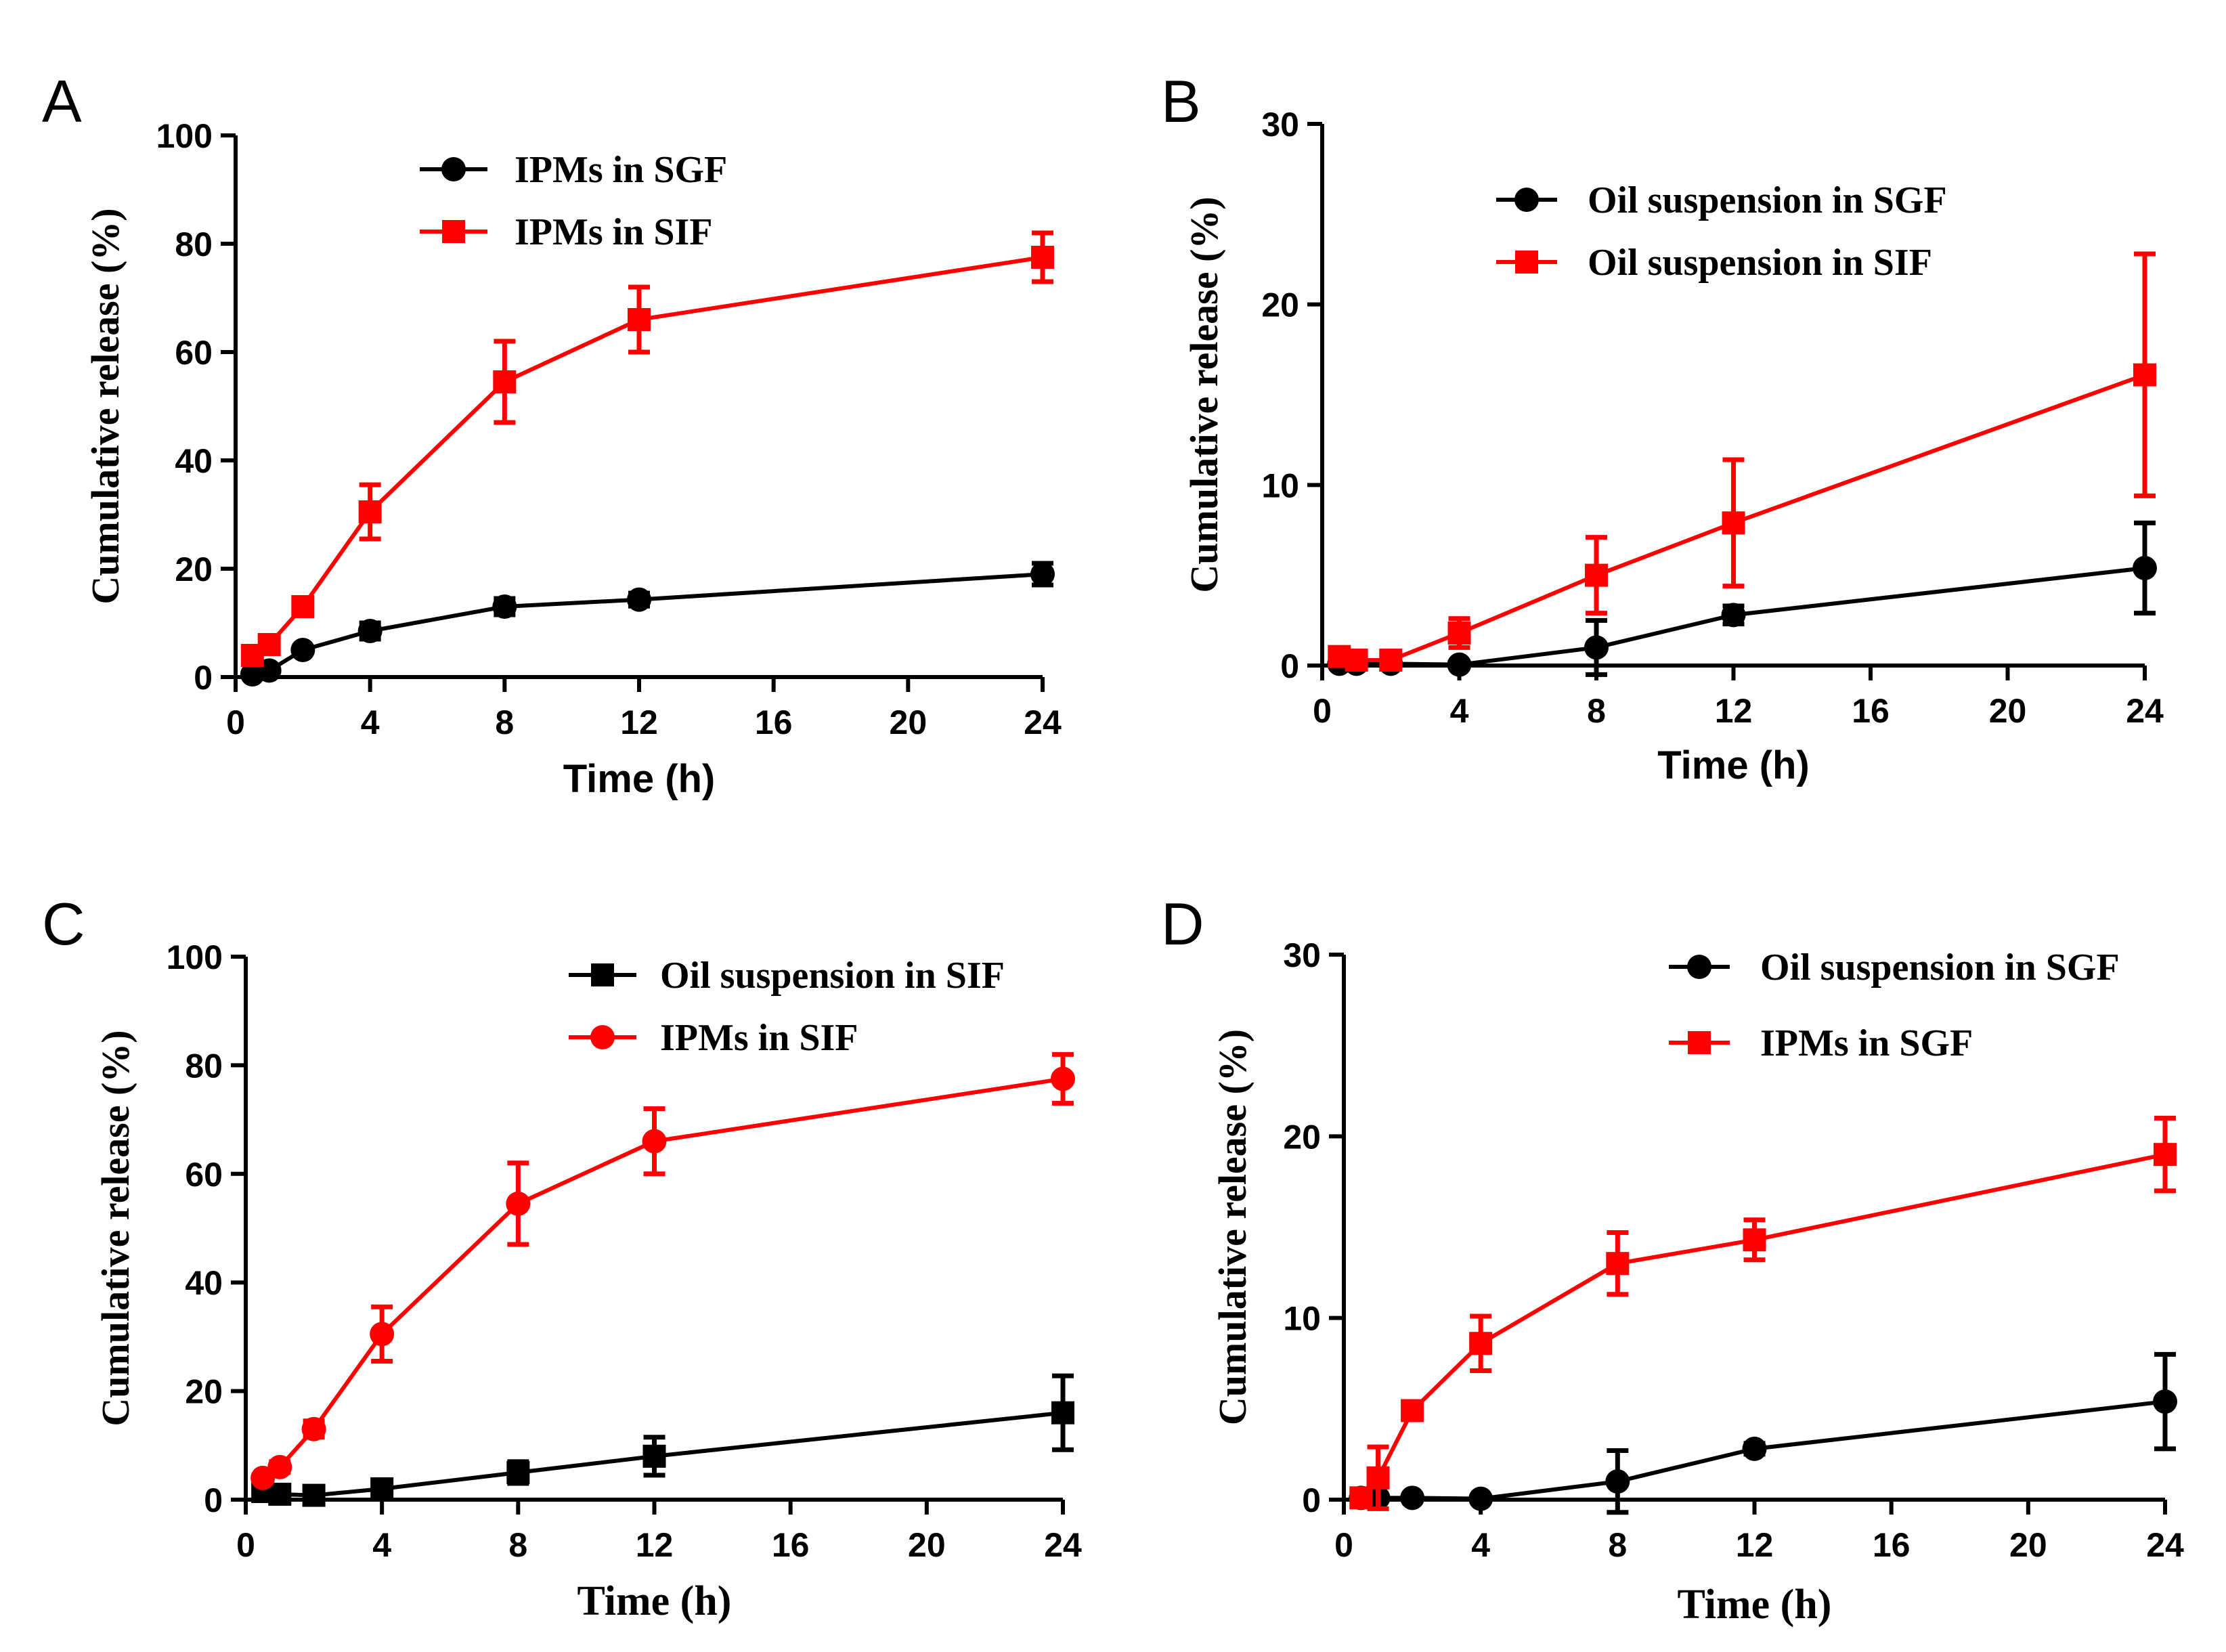 Image resolution: width=2226 pixels, height=1652 pixels. Describe the element at coordinates (63, 923) in the screenshot. I see `panel-letter: C` at that location.